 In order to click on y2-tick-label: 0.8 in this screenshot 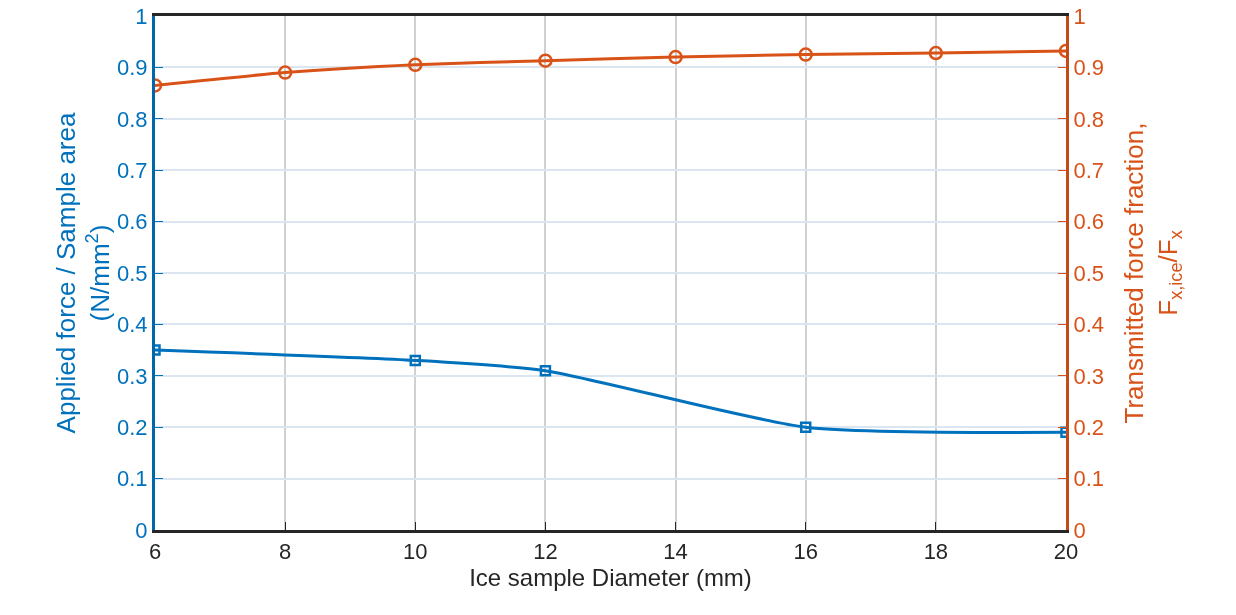, I will do `click(1088, 119)`.